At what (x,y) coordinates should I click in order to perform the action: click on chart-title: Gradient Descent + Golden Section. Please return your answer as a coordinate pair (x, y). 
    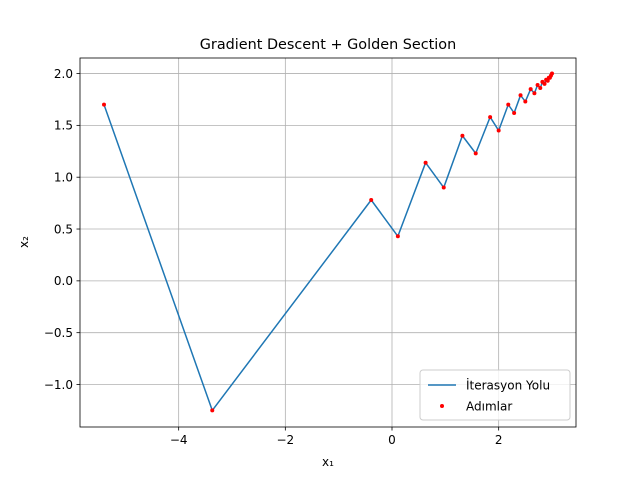
    Looking at the image, I should click on (328, 45).